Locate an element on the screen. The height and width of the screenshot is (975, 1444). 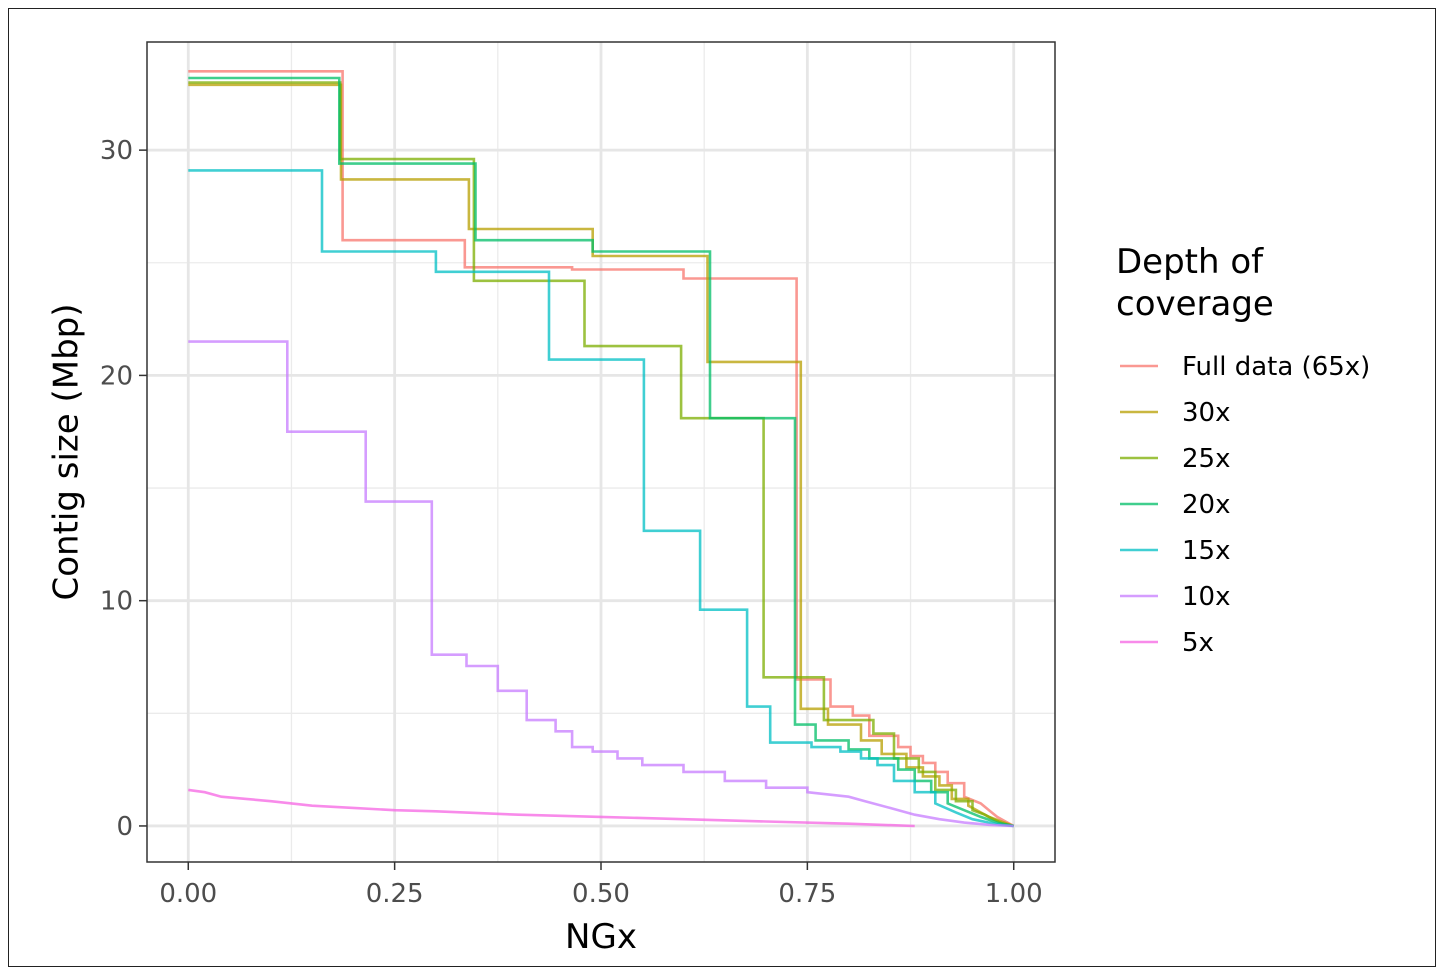
legend-title-line-2: coverage is located at coordinates (1195, 304).